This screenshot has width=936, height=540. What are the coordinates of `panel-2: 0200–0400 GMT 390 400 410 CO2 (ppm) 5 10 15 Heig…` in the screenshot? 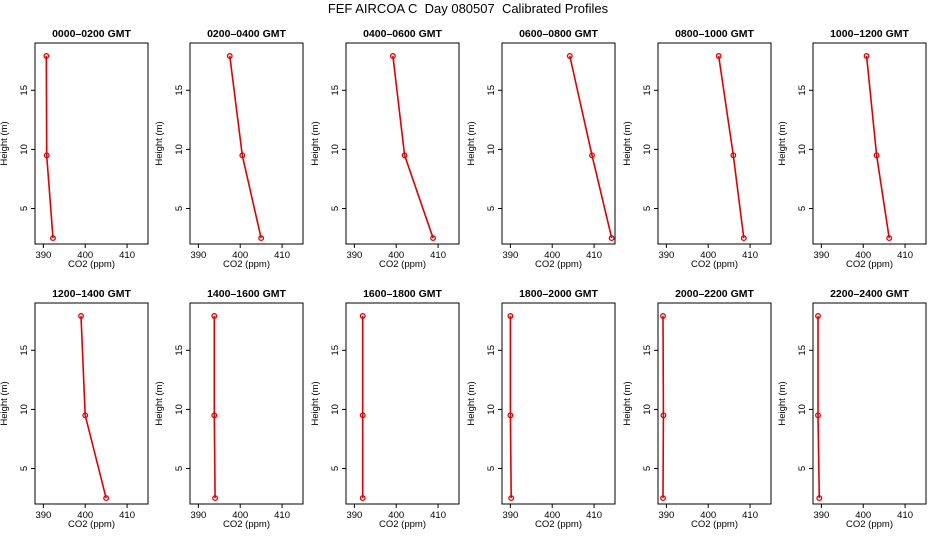 It's located at (229, 149).